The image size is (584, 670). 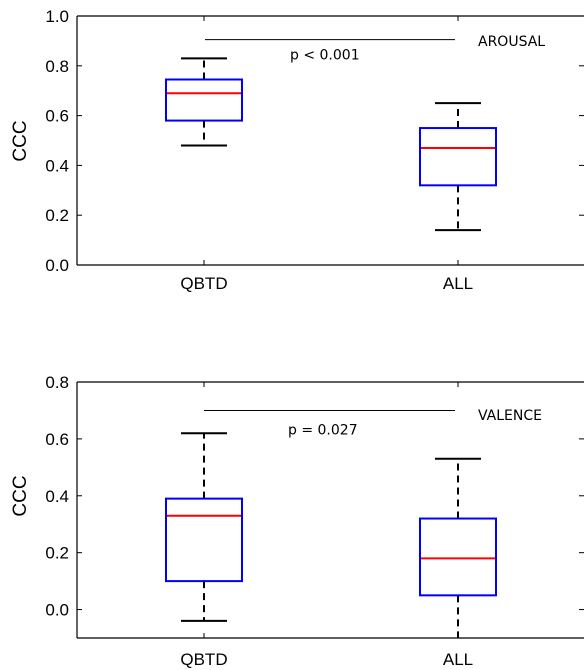 What do you see at coordinates (57, 496) in the screenshot?
I see `valence-ytick-label: 0.4` at bounding box center [57, 496].